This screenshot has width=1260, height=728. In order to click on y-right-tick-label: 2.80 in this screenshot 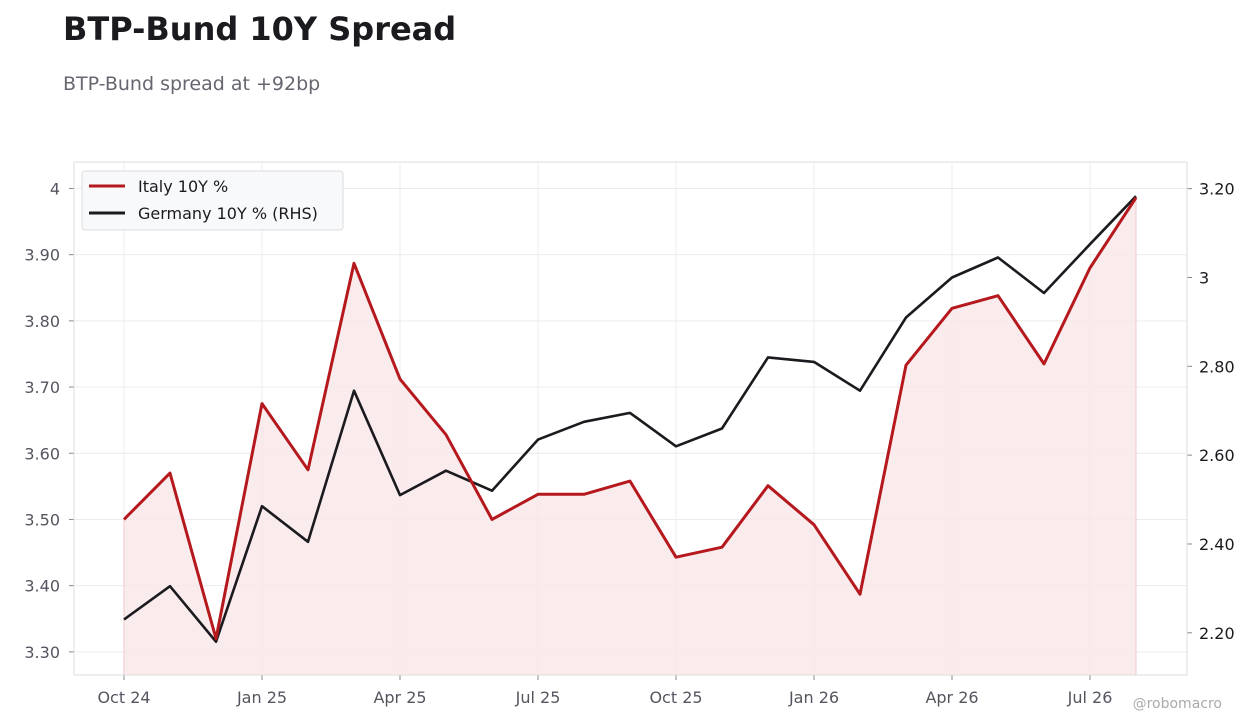, I will do `click(1217, 366)`.